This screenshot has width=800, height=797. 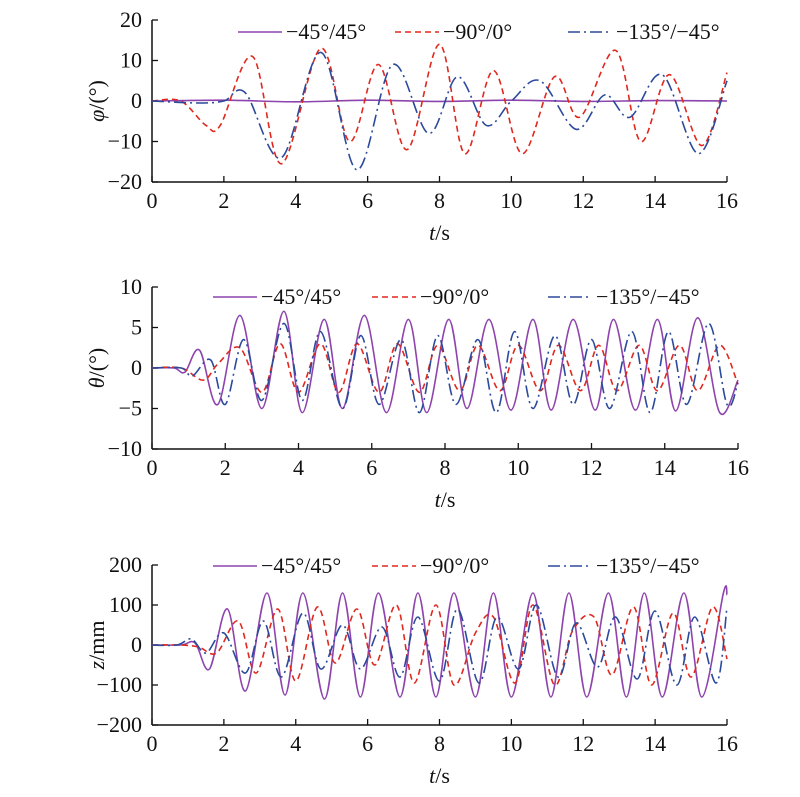 What do you see at coordinates (119, 724) in the screenshot?
I see `y-tick-label: −200` at bounding box center [119, 724].